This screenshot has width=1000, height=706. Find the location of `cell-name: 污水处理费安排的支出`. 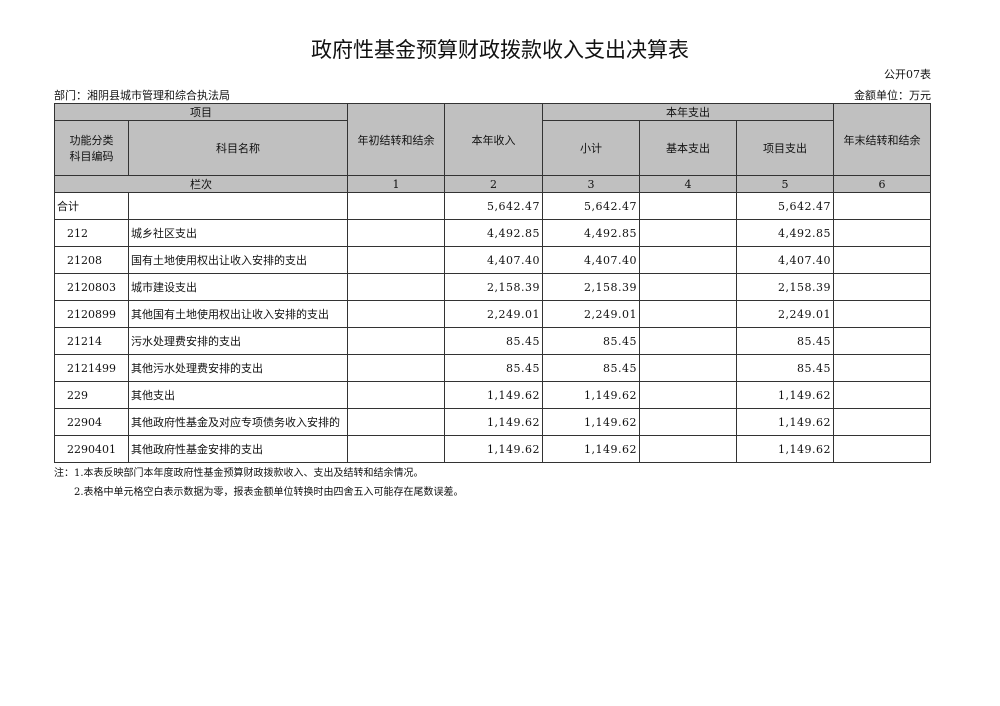

cell-name: 污水处理费安排的支出 is located at coordinates (238, 341).